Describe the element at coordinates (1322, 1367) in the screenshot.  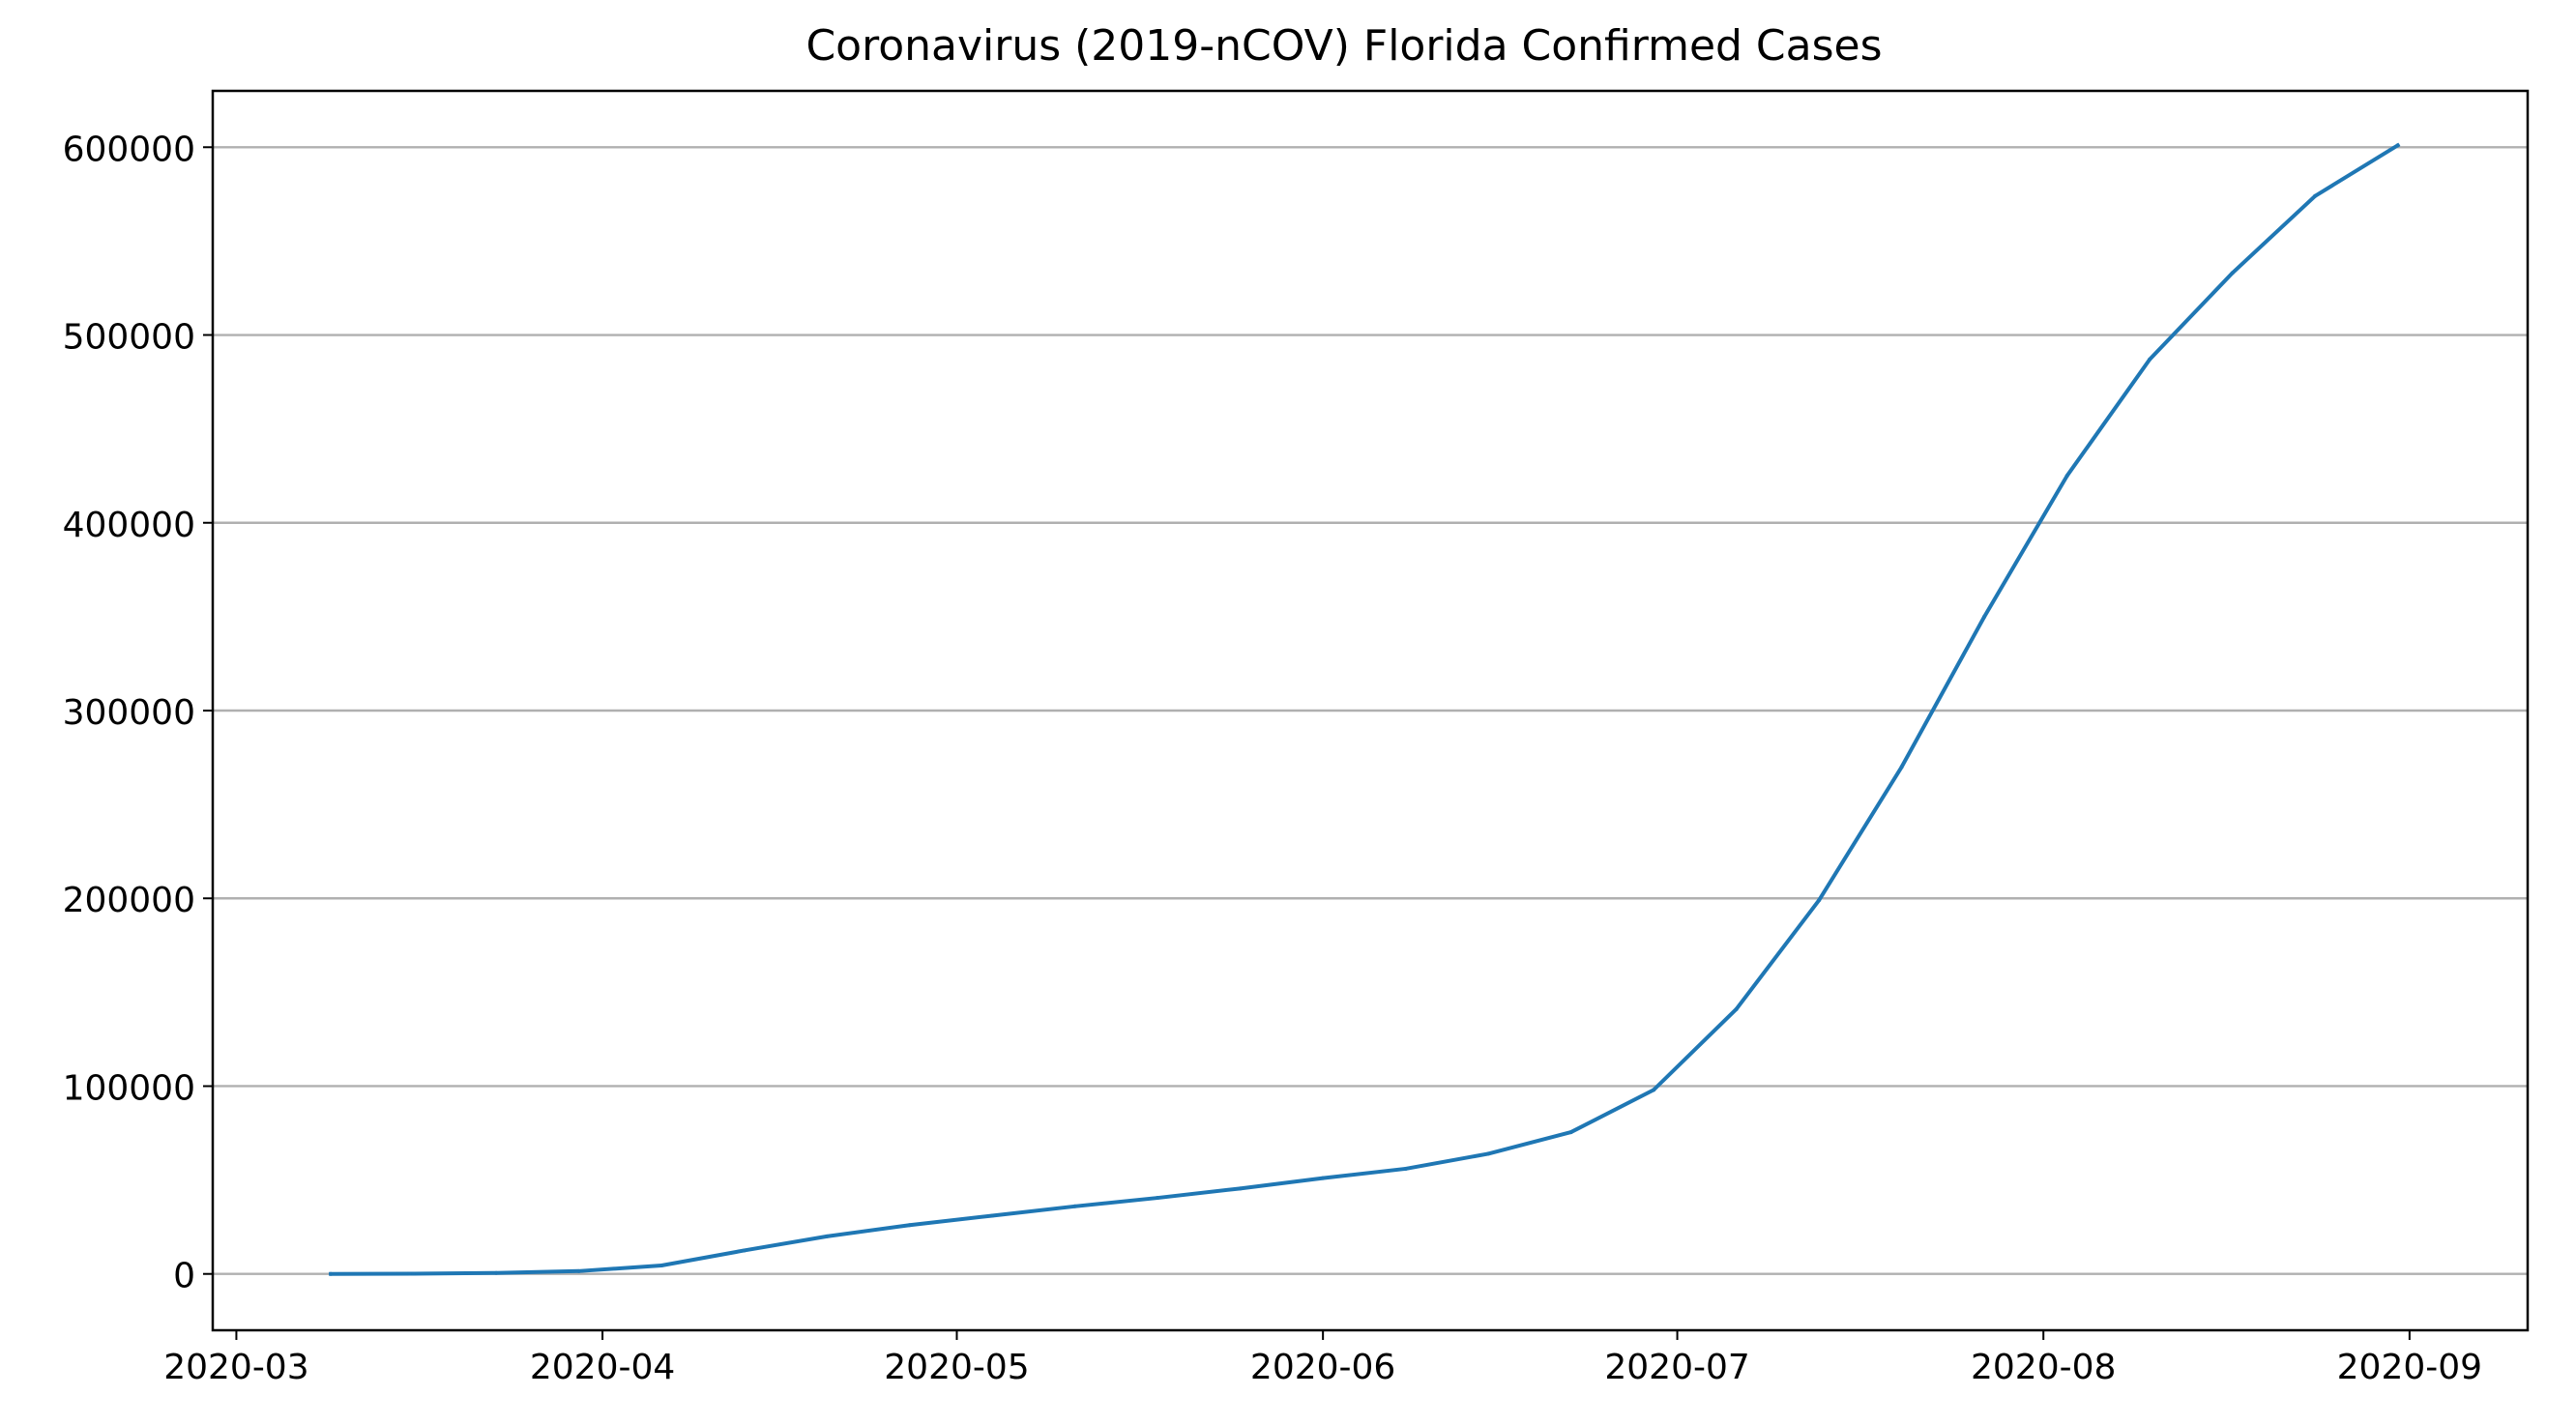
I see `x-tick-label: 2020-06` at that location.